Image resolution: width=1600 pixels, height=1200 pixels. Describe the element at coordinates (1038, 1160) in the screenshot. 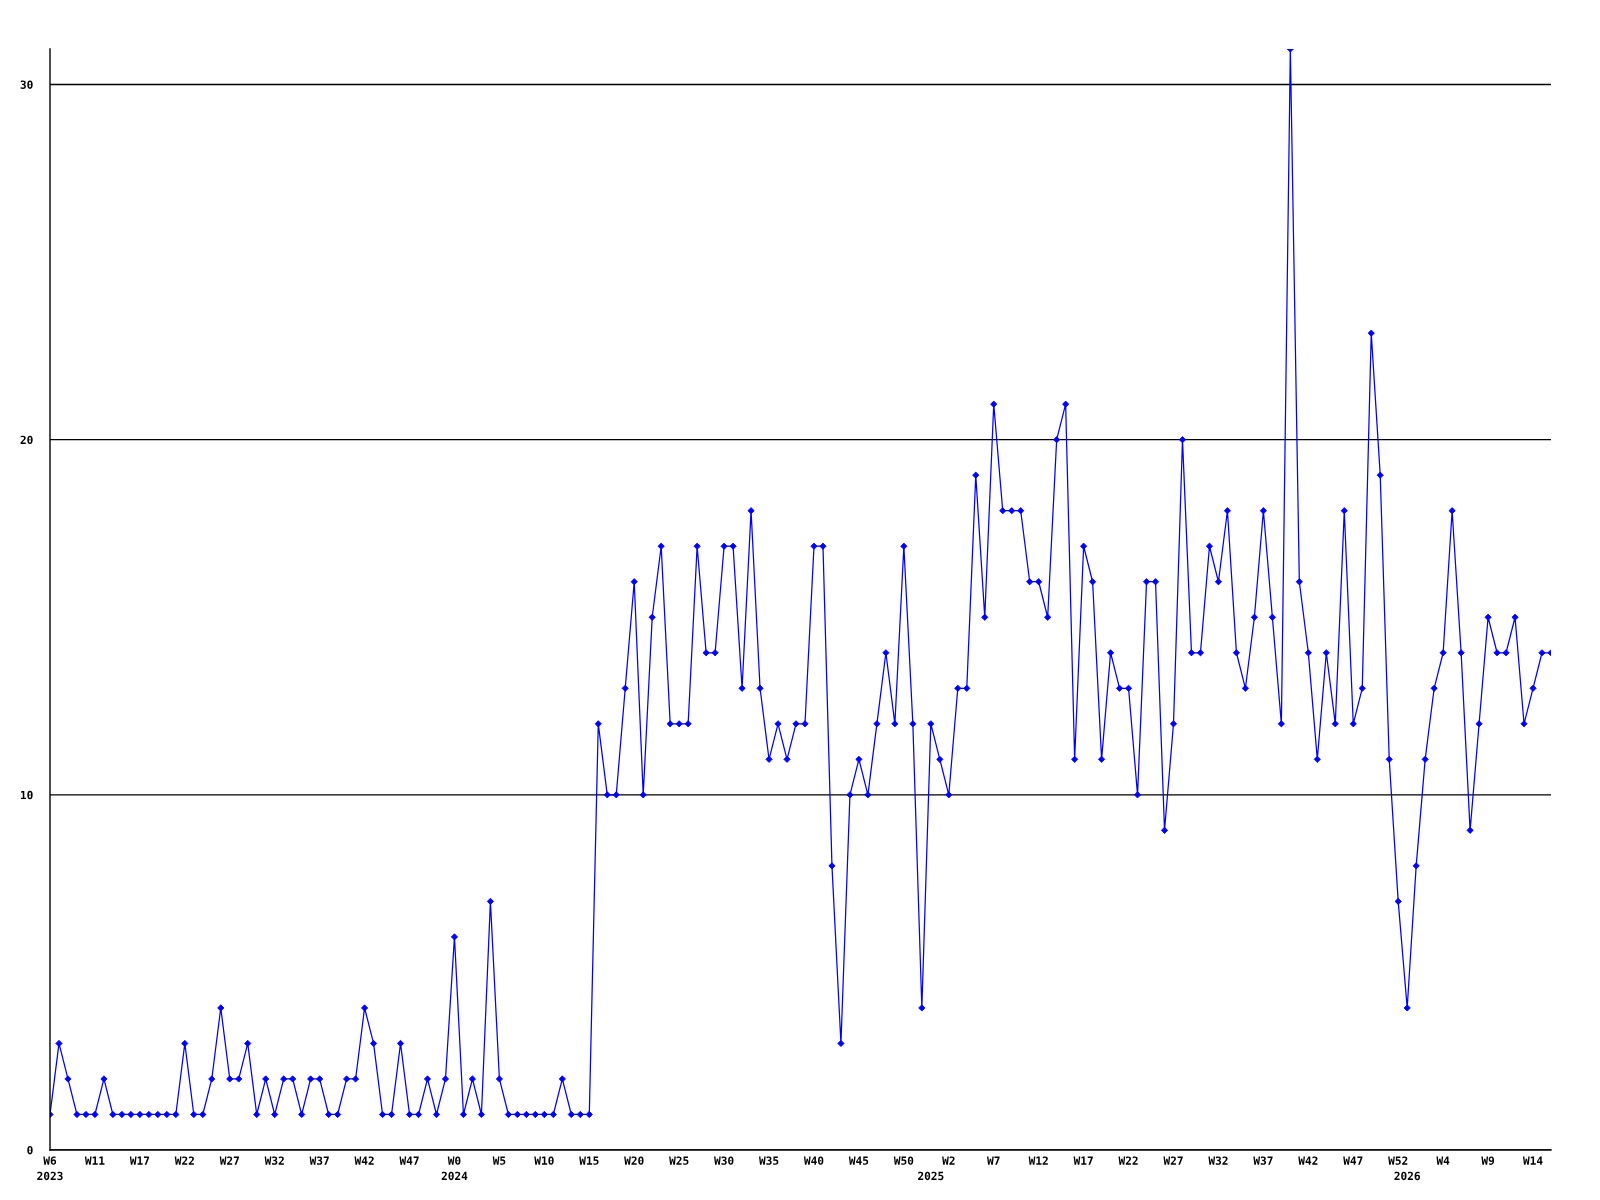

I see `x-tick-label: W12` at that location.